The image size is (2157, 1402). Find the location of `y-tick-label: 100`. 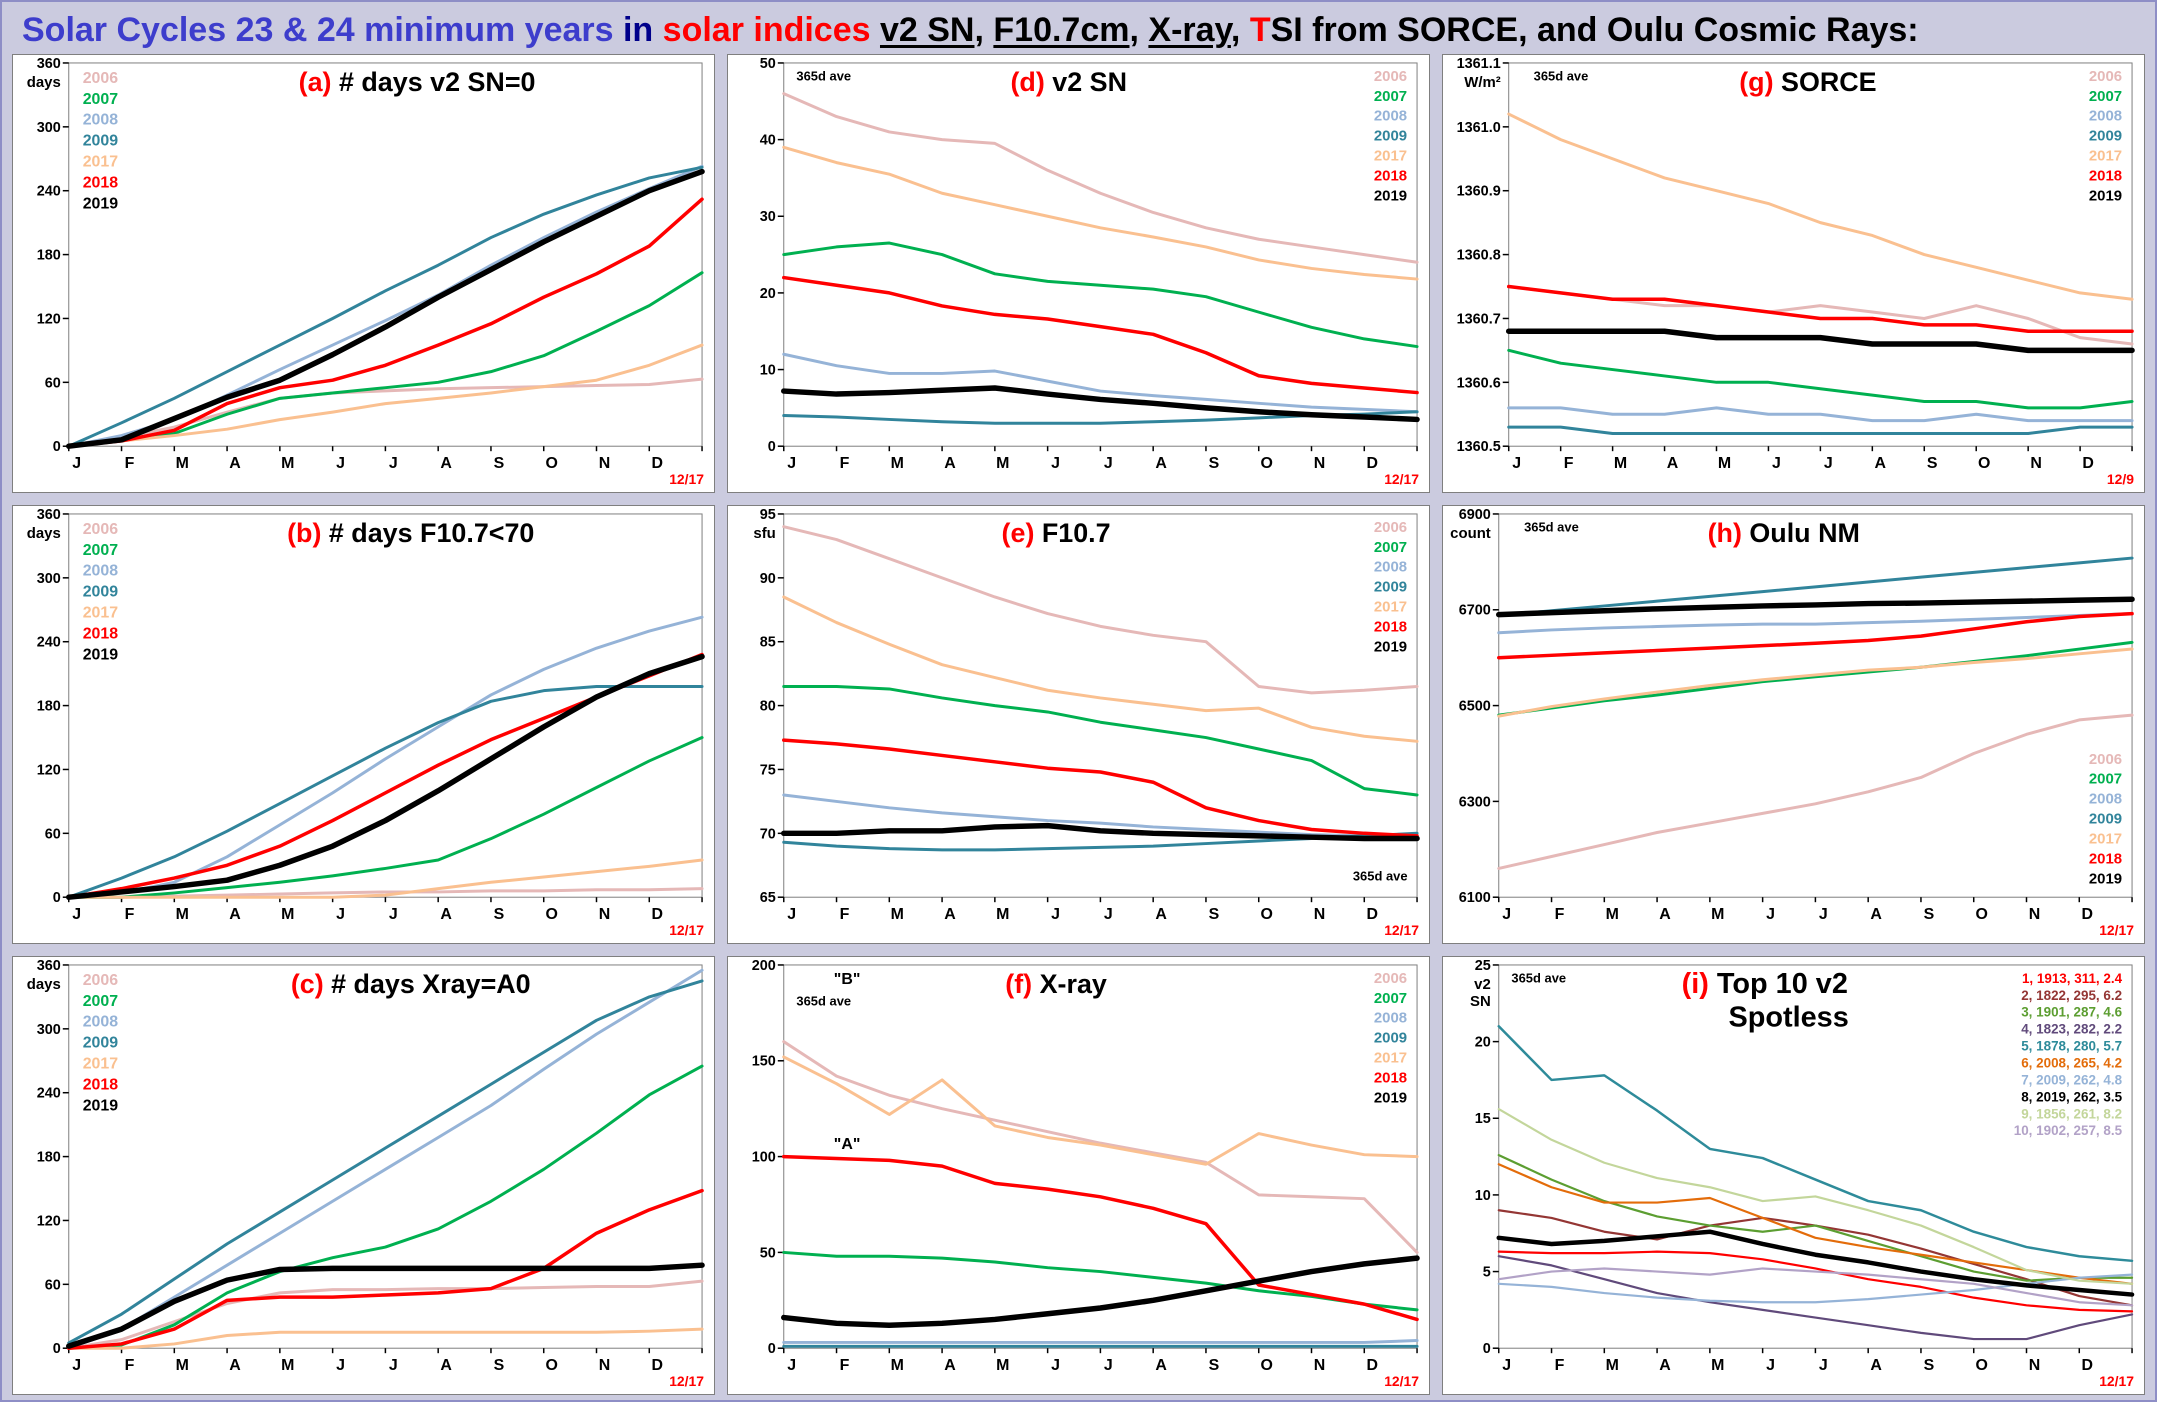

y-tick-label: 100 is located at coordinates (764, 1158).